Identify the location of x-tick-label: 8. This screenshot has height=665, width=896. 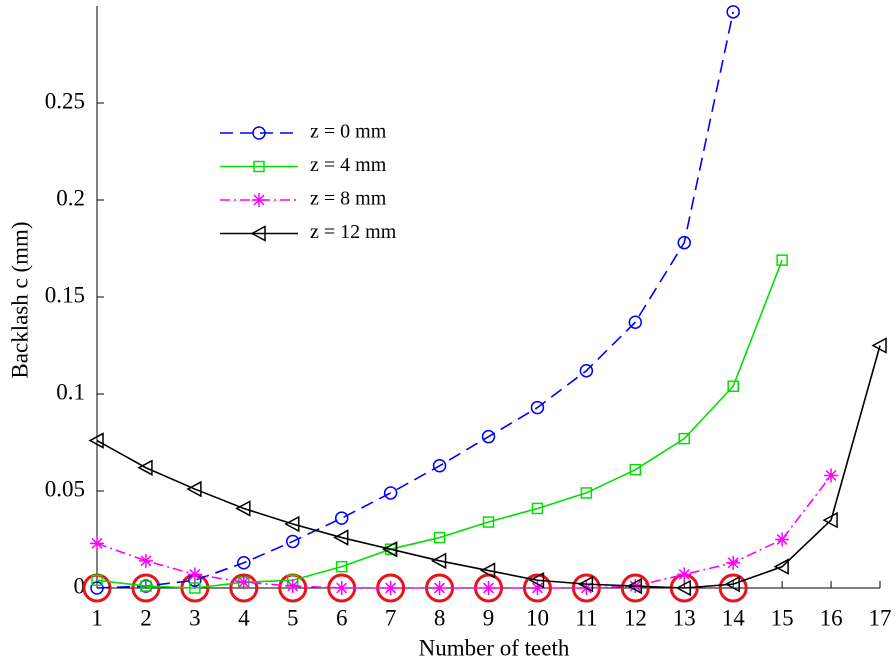
(440, 617).